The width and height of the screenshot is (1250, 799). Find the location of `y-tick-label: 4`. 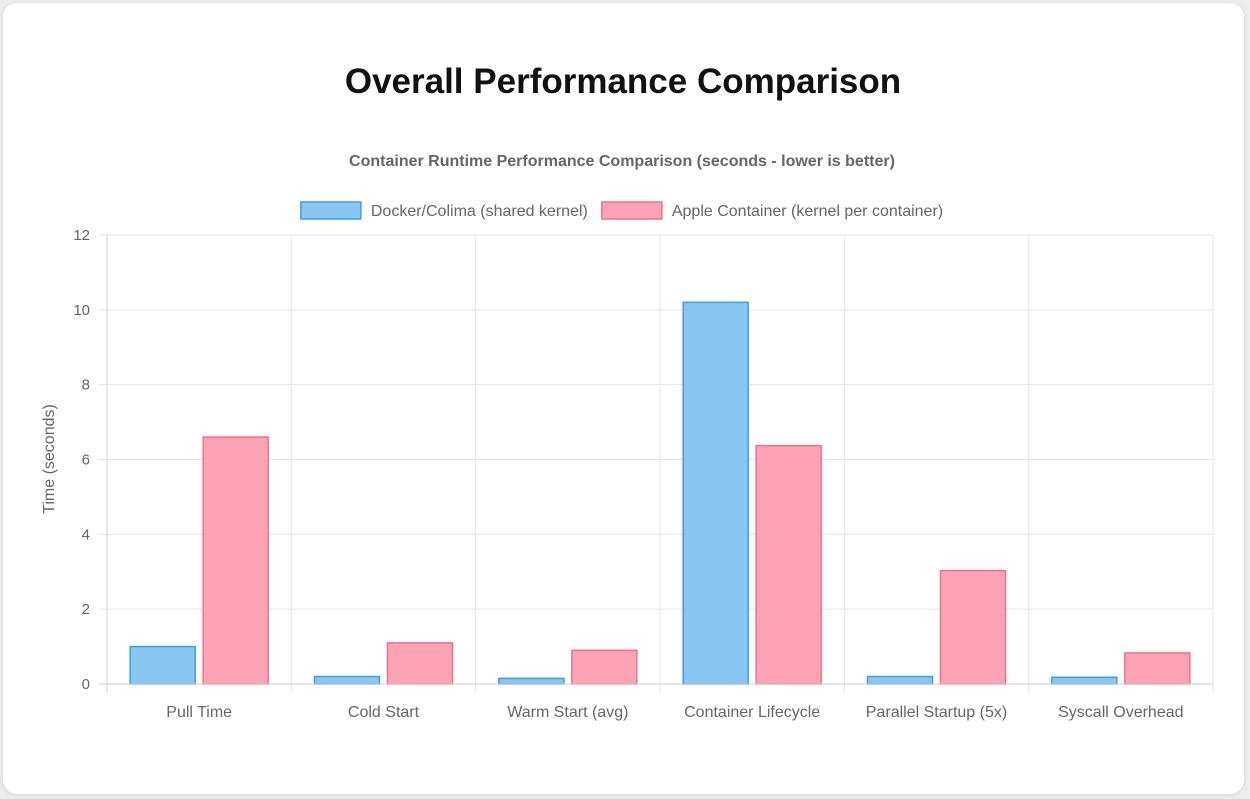

y-tick-label: 4 is located at coordinates (86, 534).